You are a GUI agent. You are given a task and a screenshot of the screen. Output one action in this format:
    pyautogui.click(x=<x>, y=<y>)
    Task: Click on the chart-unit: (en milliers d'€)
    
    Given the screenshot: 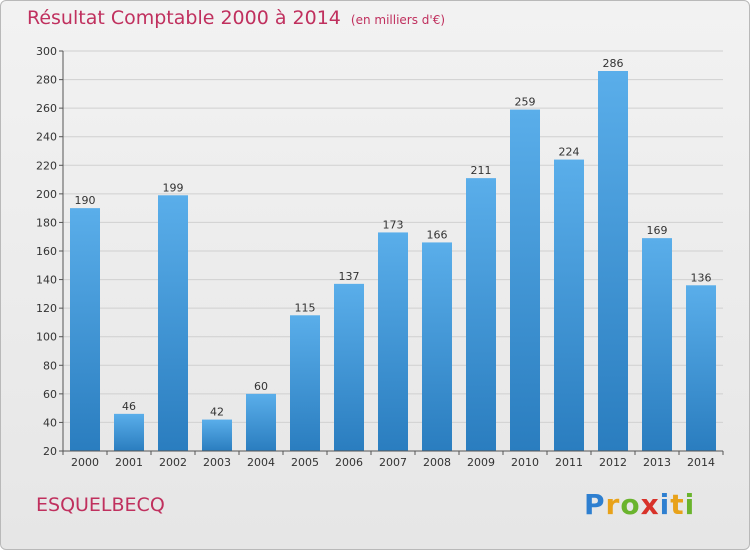 What is the action you would take?
    pyautogui.click(x=398, y=20)
    